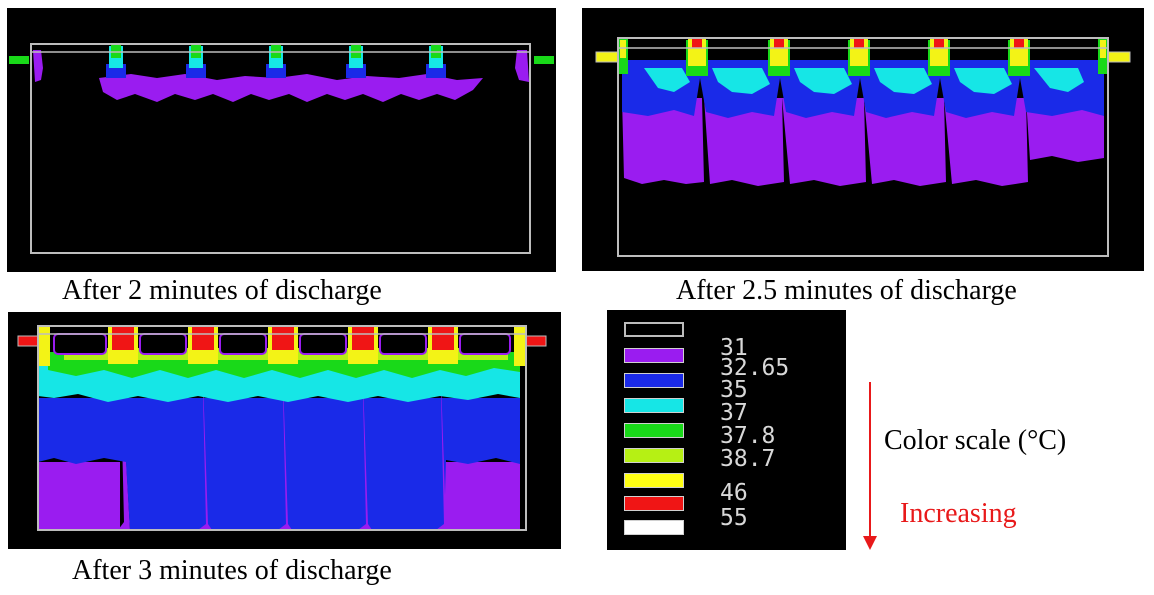 Image resolution: width=1154 pixels, height=595 pixels. I want to click on legend-label-4: 37.8, so click(748, 436).